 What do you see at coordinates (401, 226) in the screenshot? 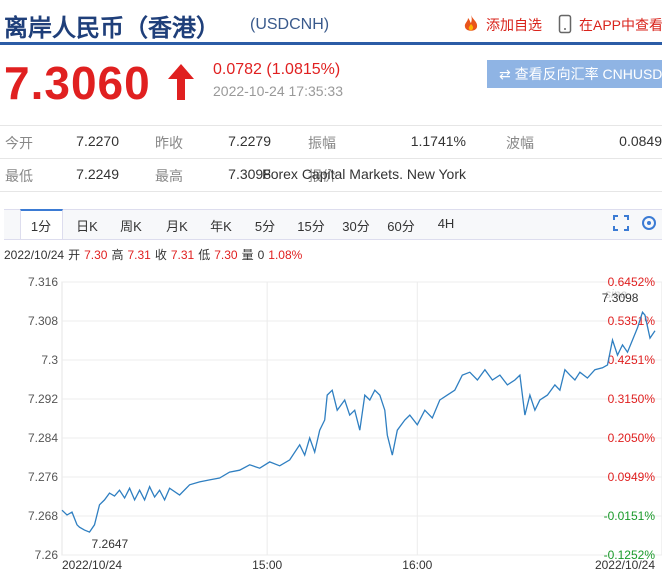
I see `tab: 60分` at bounding box center [401, 226].